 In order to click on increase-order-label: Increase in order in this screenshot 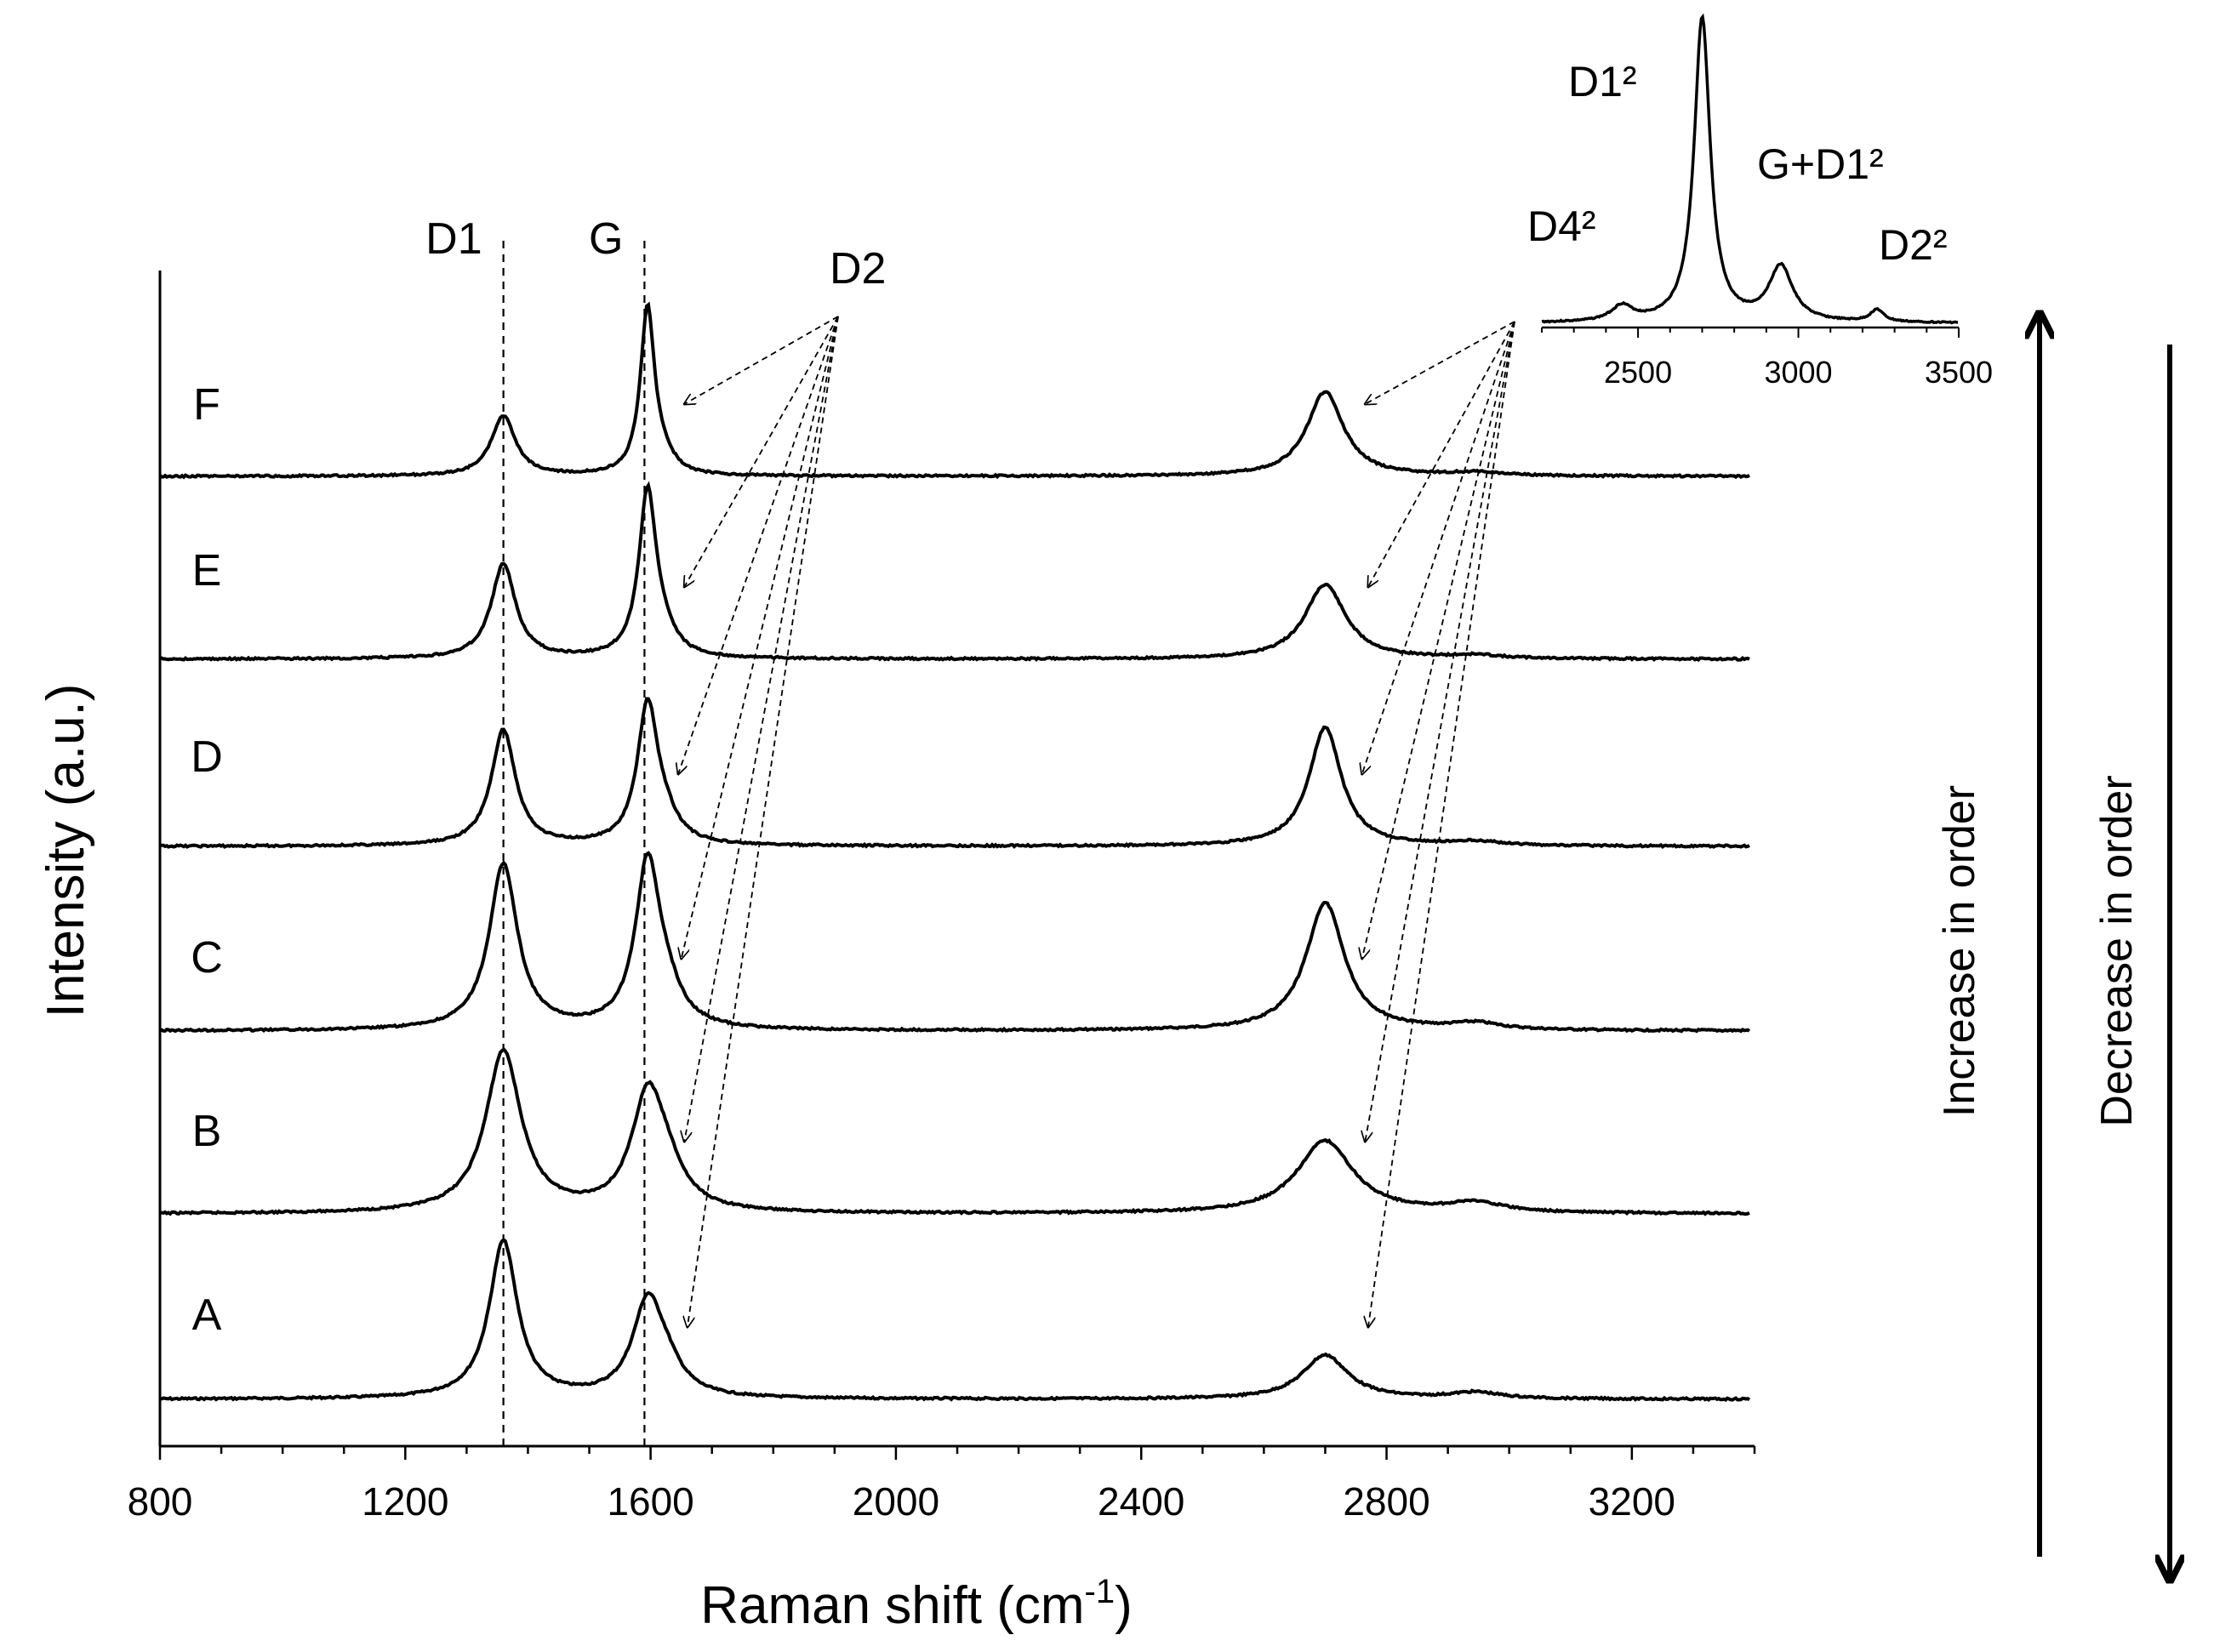, I will do `click(1959, 951)`.